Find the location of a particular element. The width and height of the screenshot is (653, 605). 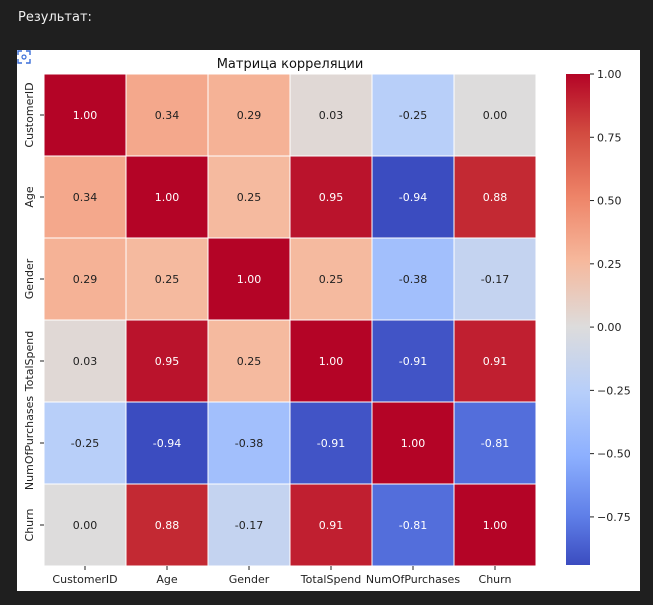

colorbar-tick-label: −0.75 is located at coordinates (614, 517).